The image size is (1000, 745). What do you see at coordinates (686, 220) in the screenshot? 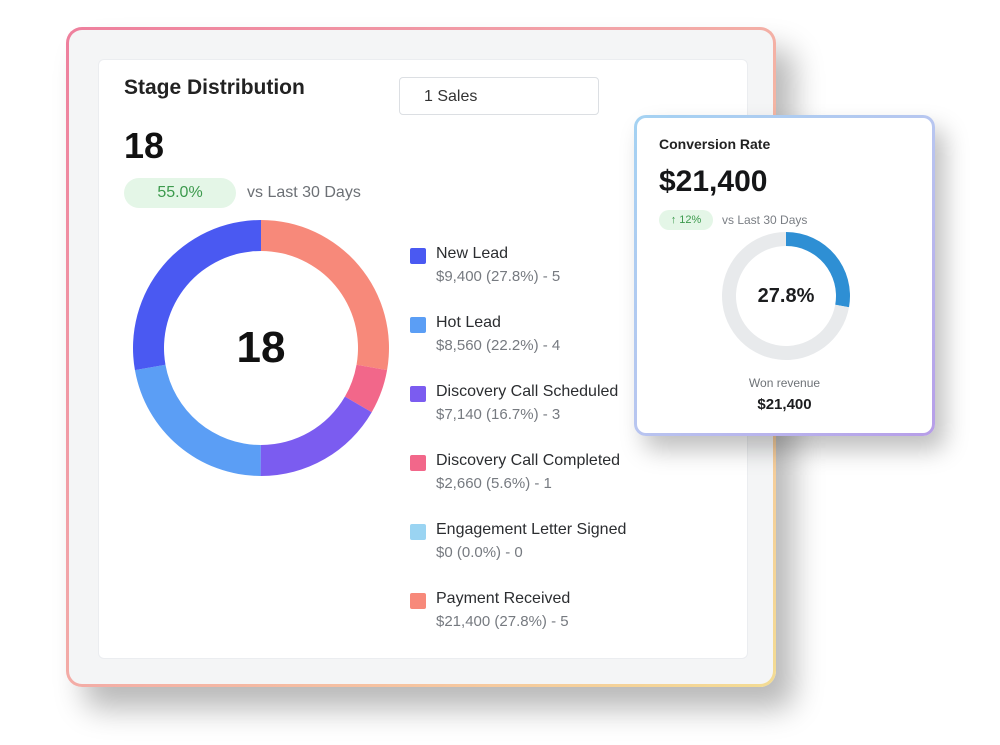
I see `conversion-change-badge: ↑ 12%` at bounding box center [686, 220].